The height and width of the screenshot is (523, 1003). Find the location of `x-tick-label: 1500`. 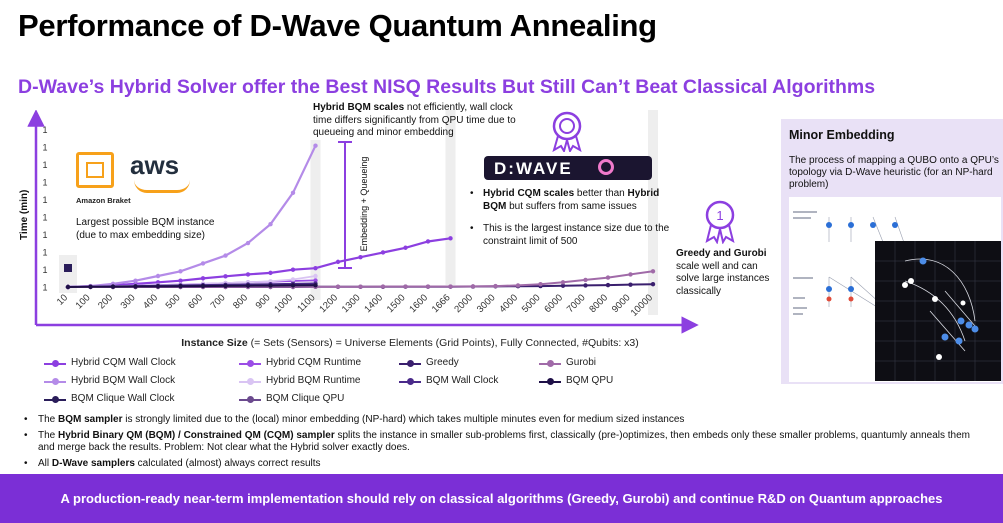

x-tick-label: 1500 is located at coordinates (396, 303).